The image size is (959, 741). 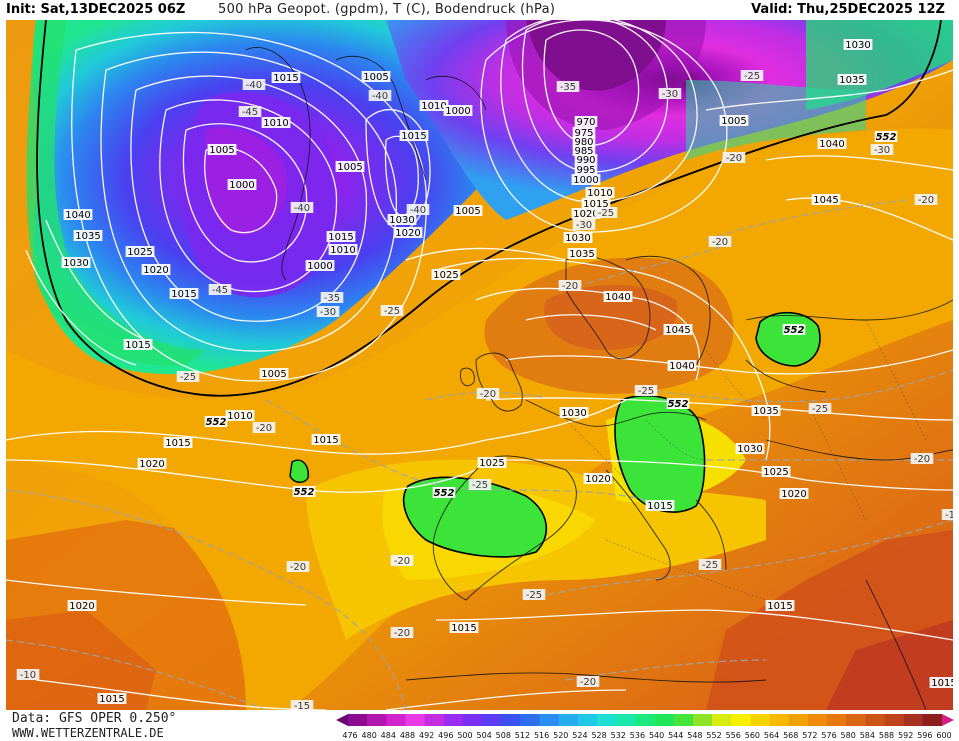 What do you see at coordinates (790, 735) in the screenshot?
I see `legend-tick-label: 568` at bounding box center [790, 735].